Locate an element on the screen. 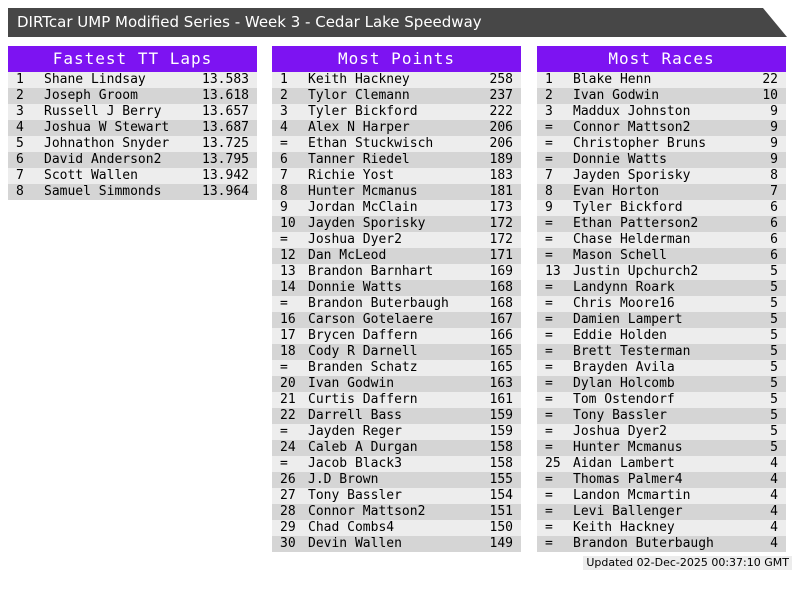 The height and width of the screenshot is (600, 800). table-row: = Jayden Reger 159 is located at coordinates (396, 432).